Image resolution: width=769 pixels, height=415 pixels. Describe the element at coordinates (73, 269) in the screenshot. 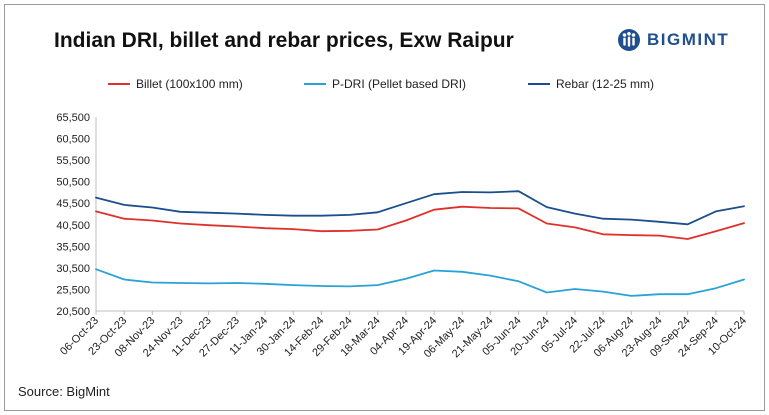

I see `y-tick-label: 30,500` at that location.